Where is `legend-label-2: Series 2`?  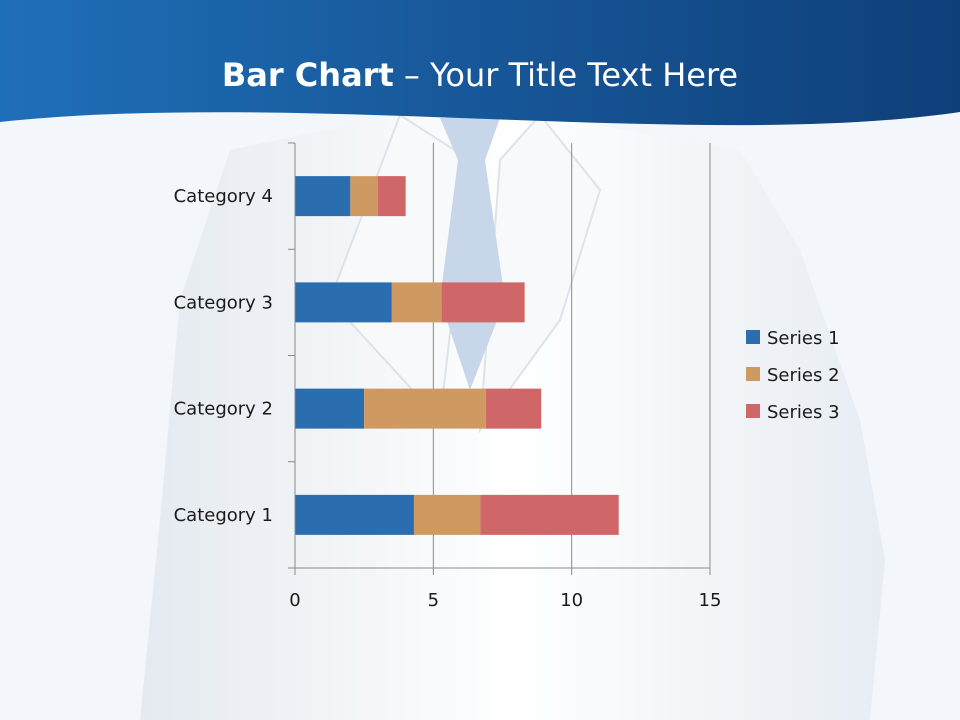
legend-label-2: Series 2 is located at coordinates (803, 375).